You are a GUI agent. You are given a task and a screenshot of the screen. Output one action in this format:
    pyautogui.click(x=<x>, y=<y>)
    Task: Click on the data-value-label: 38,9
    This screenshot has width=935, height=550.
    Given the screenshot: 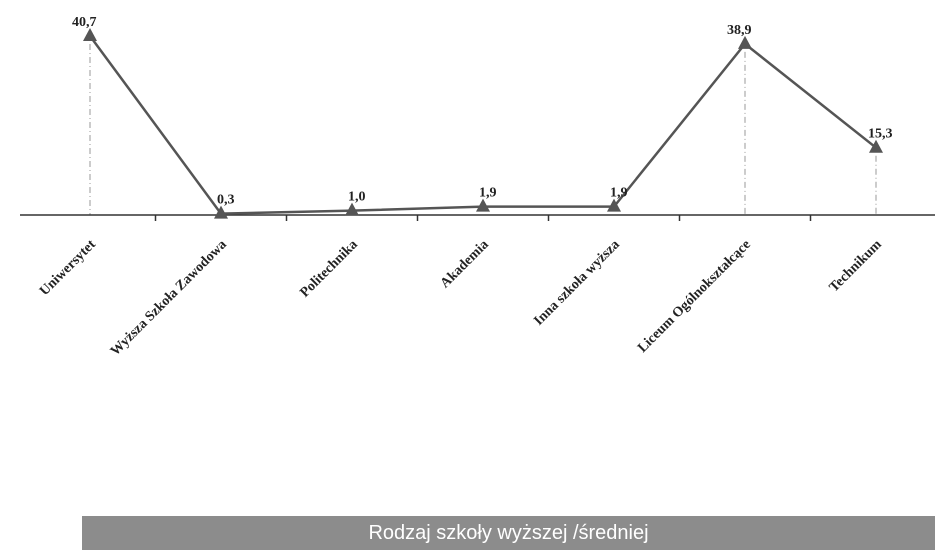 What is the action you would take?
    pyautogui.click(x=739, y=30)
    